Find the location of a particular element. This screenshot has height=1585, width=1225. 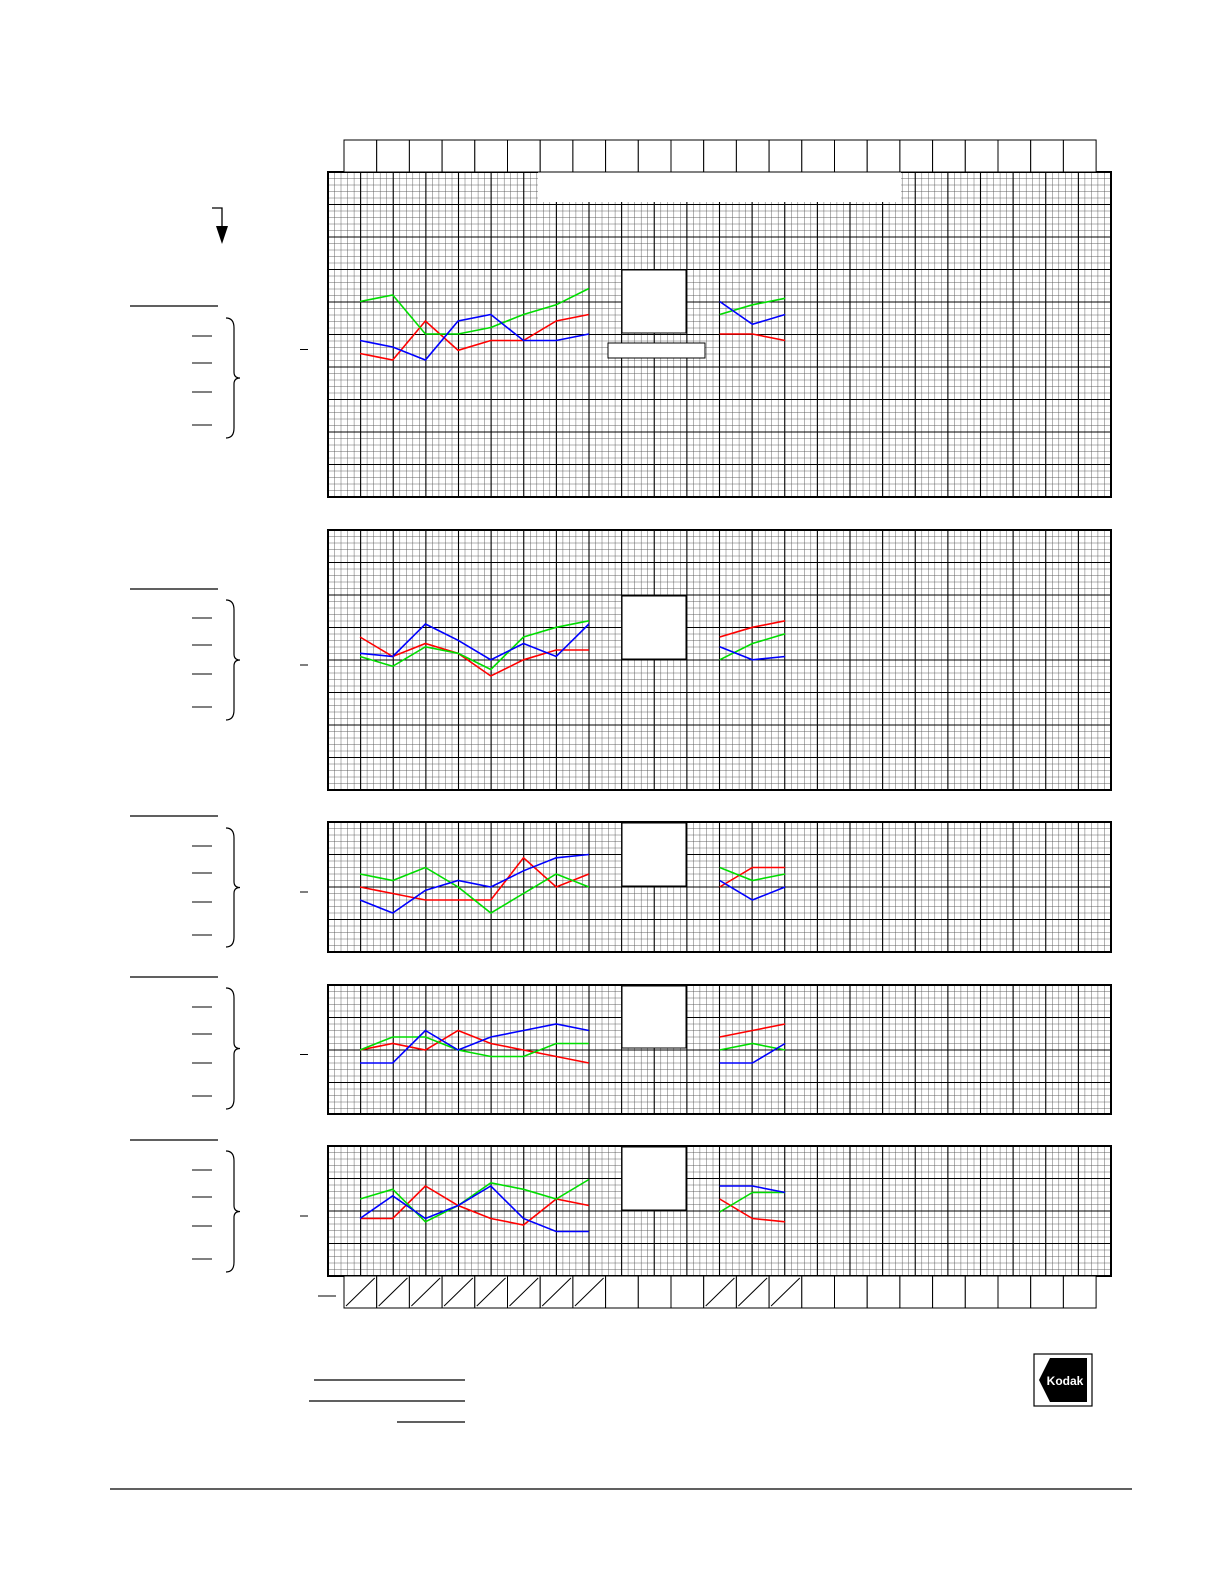

logo-notch is located at coordinates (1044, 1369).